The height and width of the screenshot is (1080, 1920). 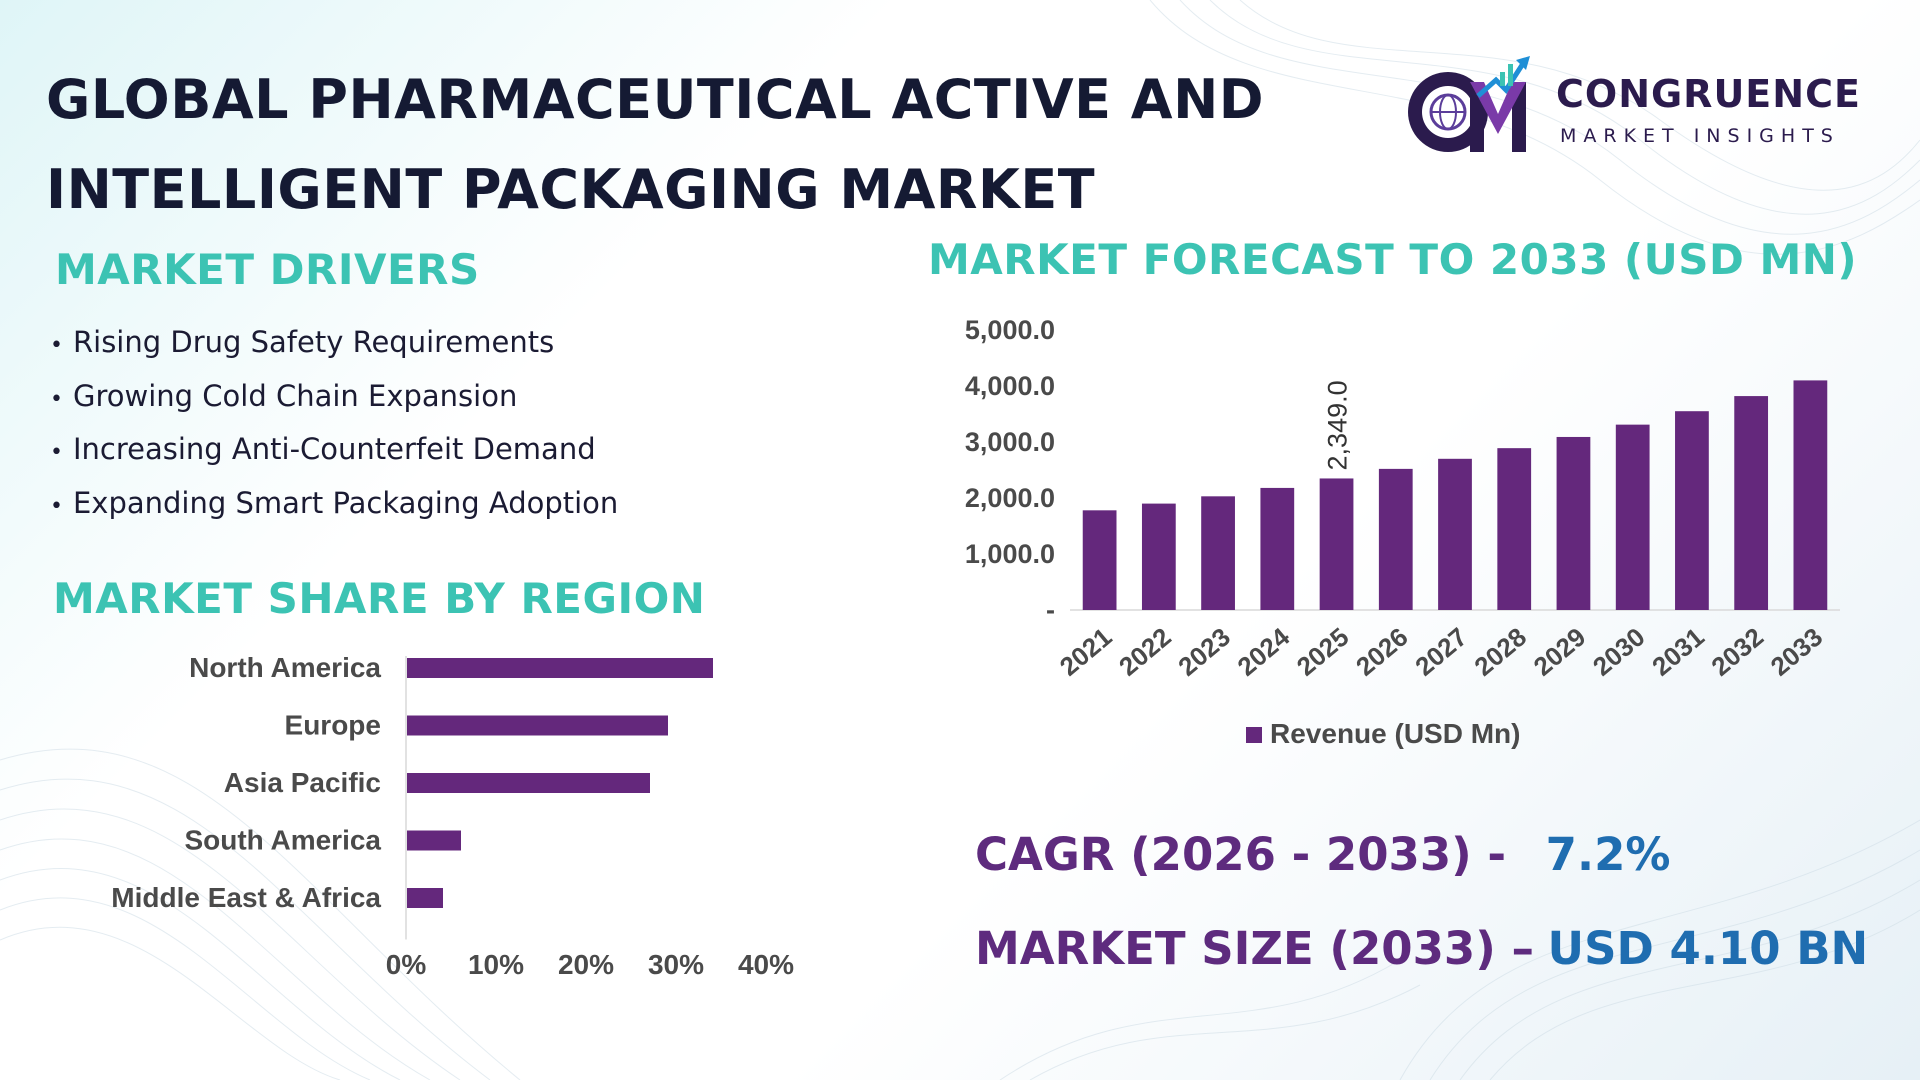 I want to click on x-tick-label: 2030, so click(x=1619, y=652).